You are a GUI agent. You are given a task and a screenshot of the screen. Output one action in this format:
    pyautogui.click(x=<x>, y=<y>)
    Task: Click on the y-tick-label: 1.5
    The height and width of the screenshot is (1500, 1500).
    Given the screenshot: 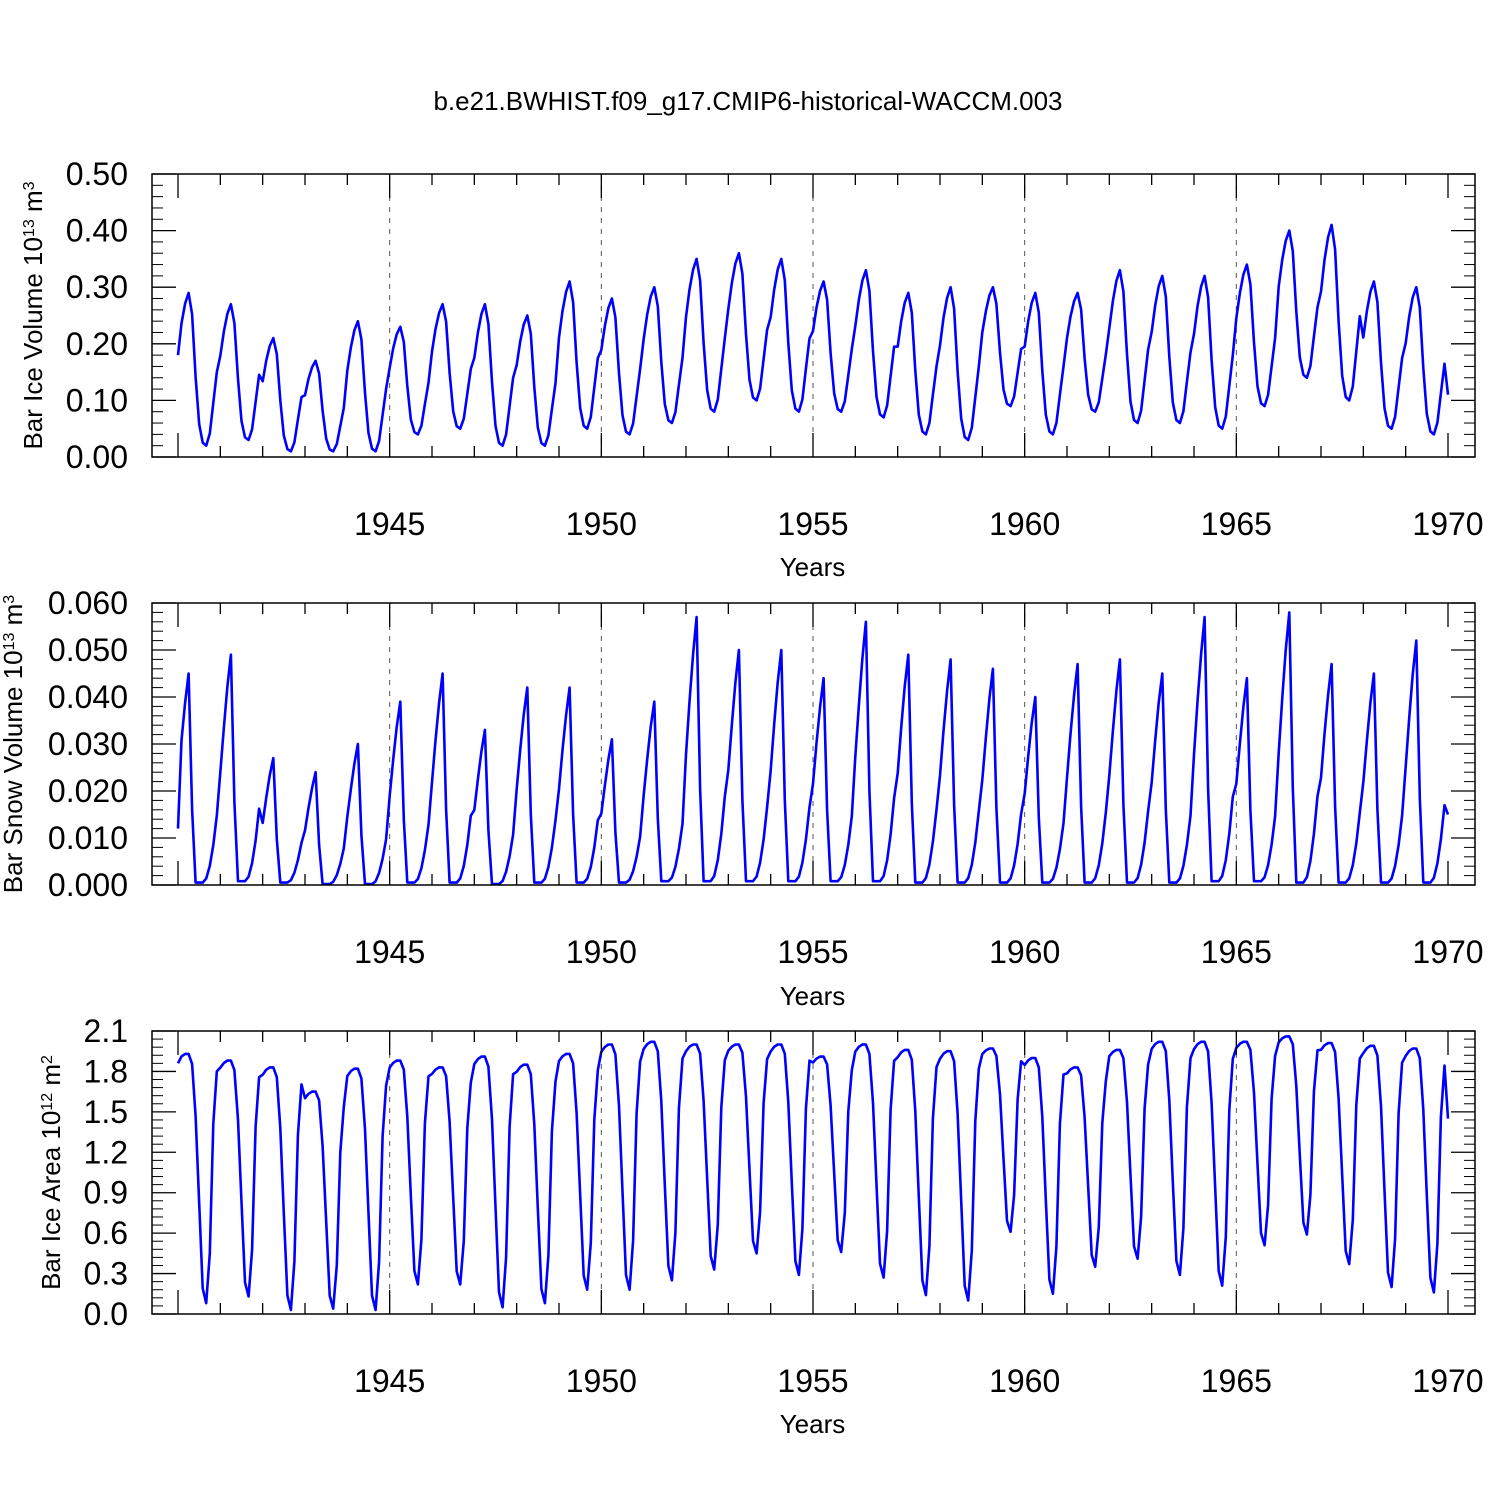 What is the action you would take?
    pyautogui.click(x=106, y=1112)
    